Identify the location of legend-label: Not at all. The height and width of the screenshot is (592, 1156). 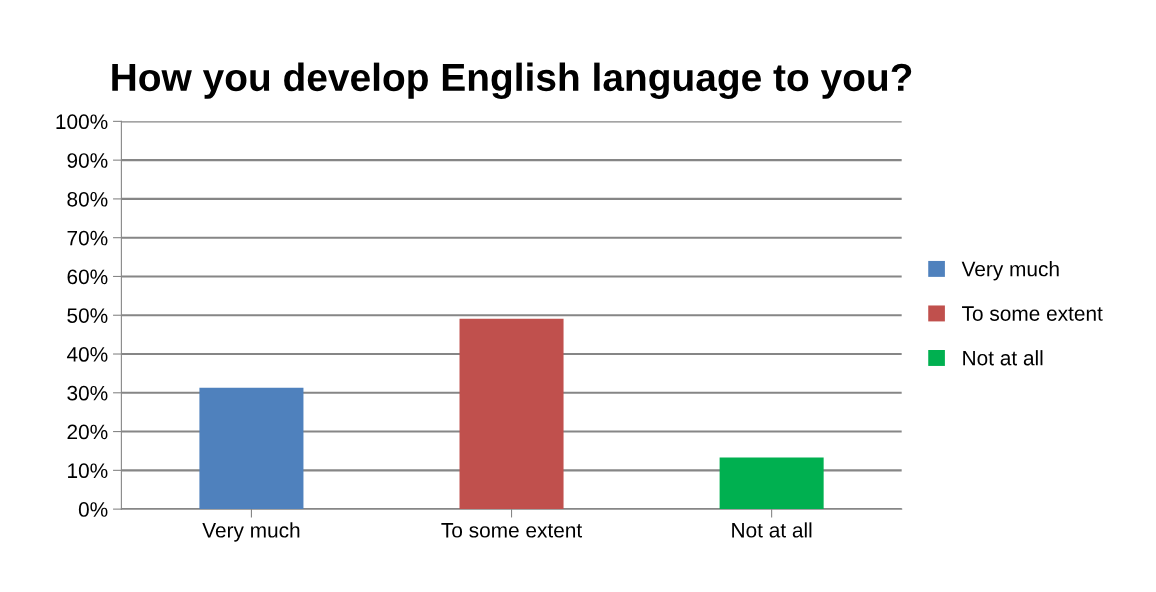
(1003, 358).